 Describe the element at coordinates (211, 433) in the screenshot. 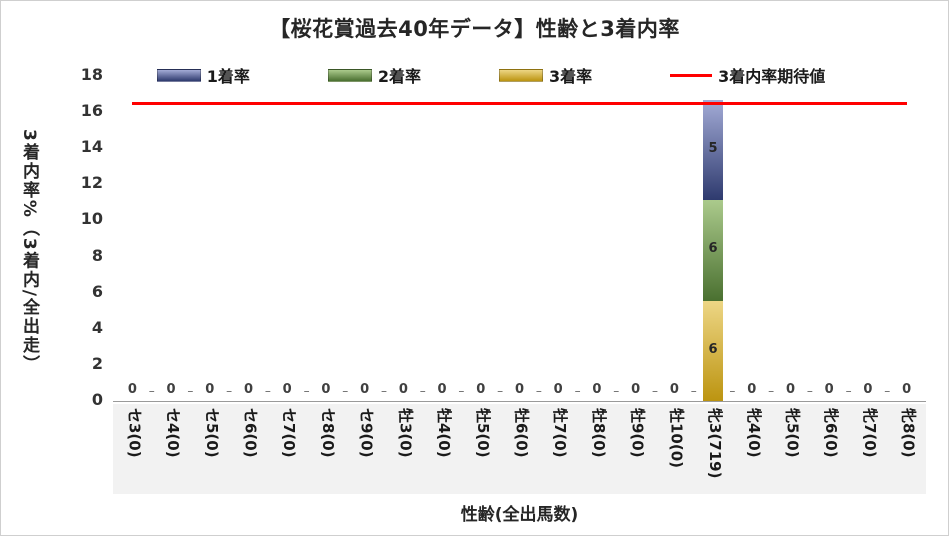

I see `x-category-label: セ5(0)` at that location.